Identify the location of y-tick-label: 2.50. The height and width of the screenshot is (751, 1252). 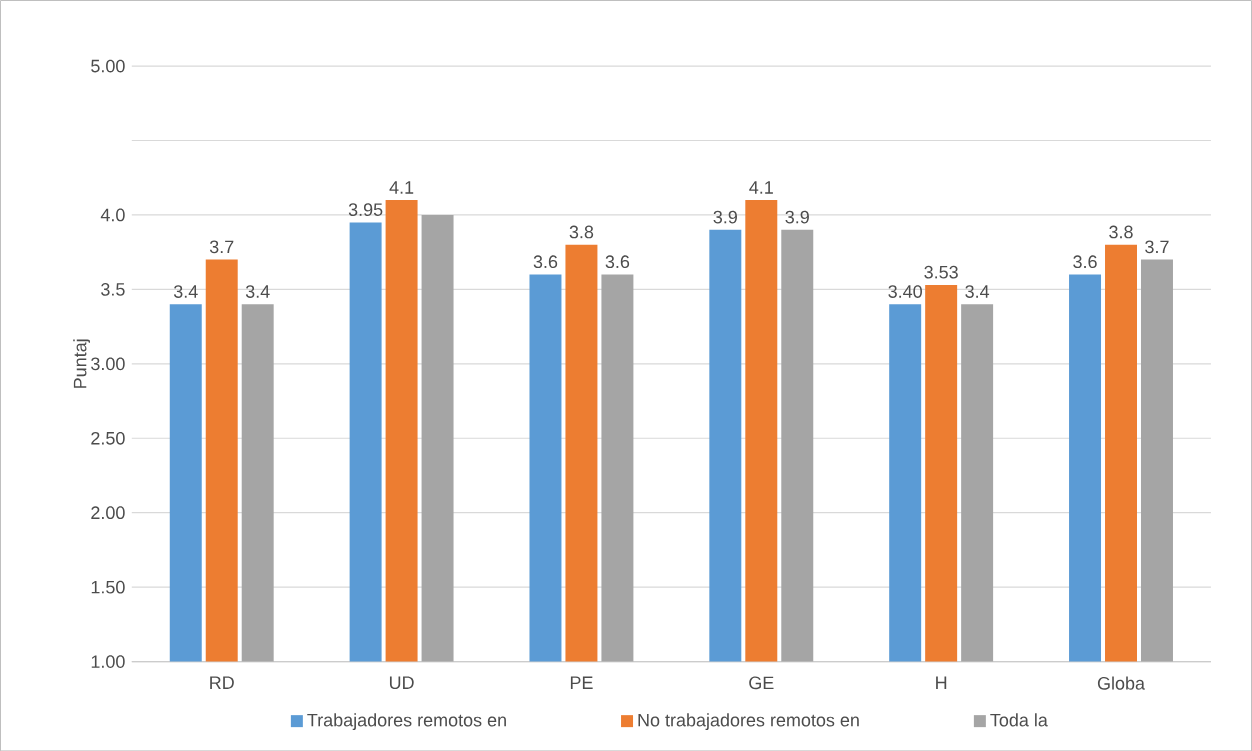
(108, 438).